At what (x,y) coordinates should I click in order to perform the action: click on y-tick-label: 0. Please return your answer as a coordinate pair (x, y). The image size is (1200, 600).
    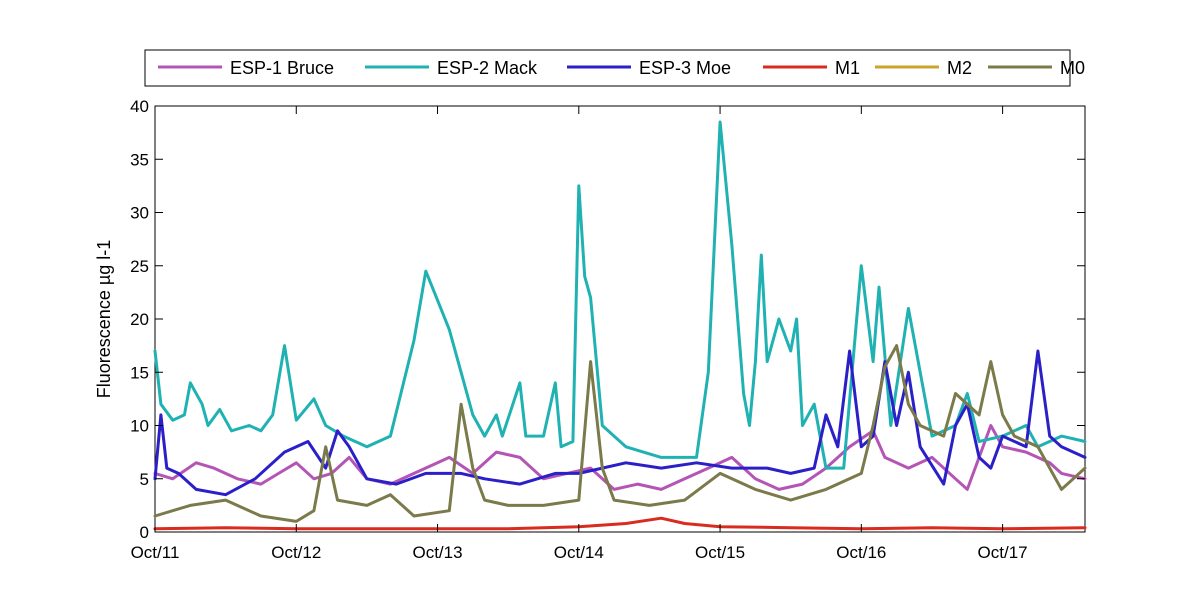
    Looking at the image, I should click on (144, 532).